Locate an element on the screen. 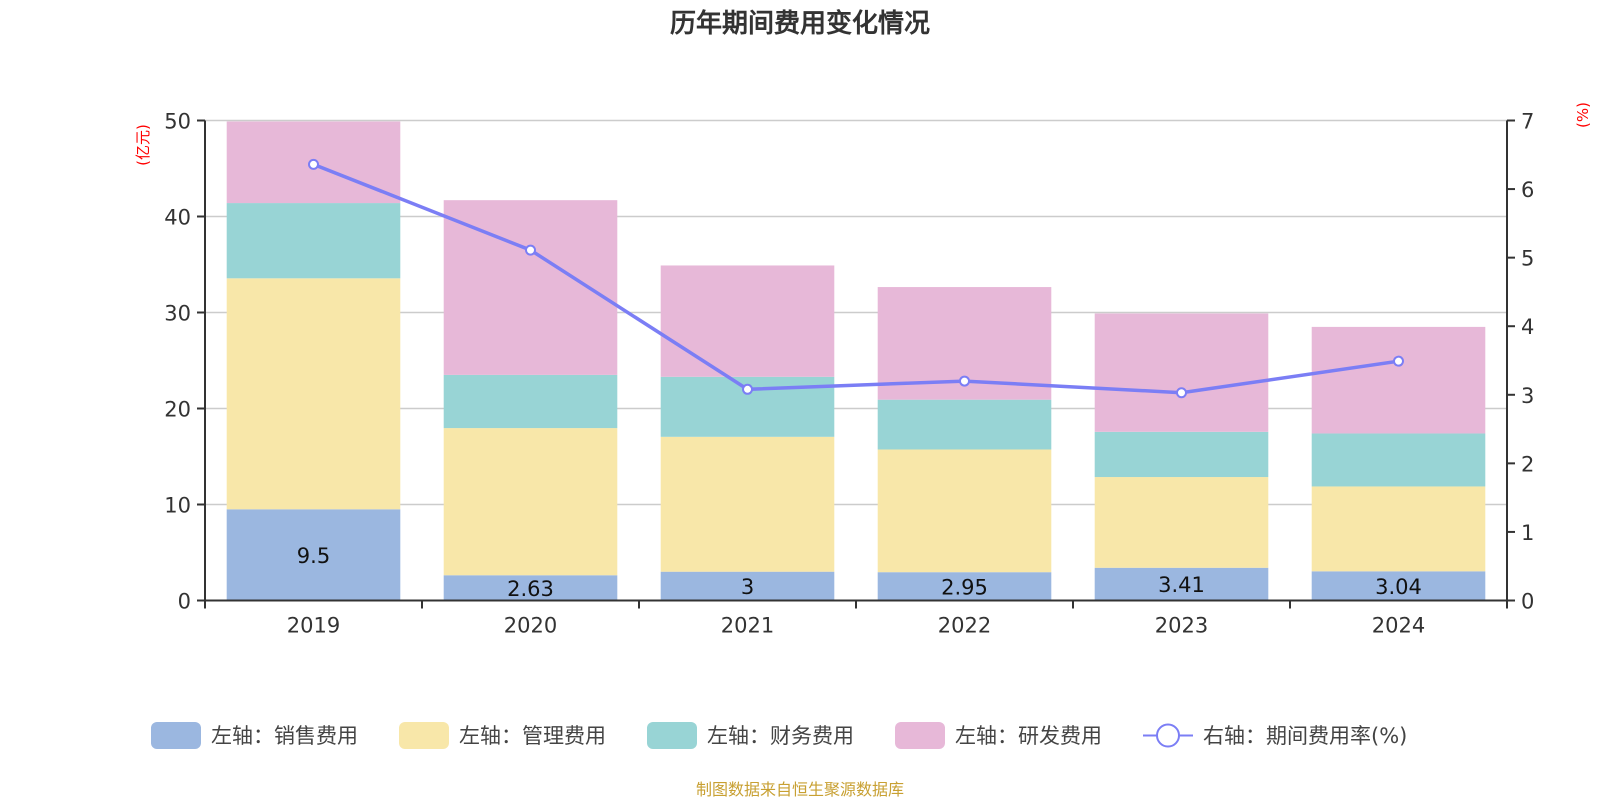  right-tick-label: 2 is located at coordinates (1527, 464).